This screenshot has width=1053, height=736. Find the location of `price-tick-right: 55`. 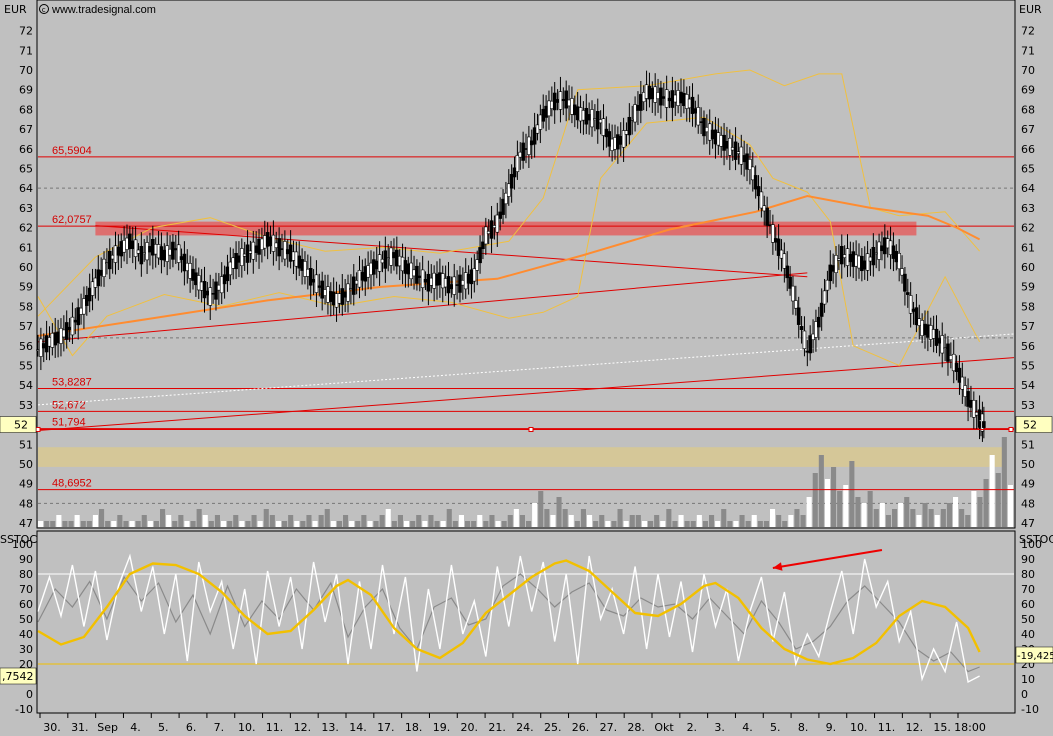

price-tick-right: 55 is located at coordinates (1028, 365).